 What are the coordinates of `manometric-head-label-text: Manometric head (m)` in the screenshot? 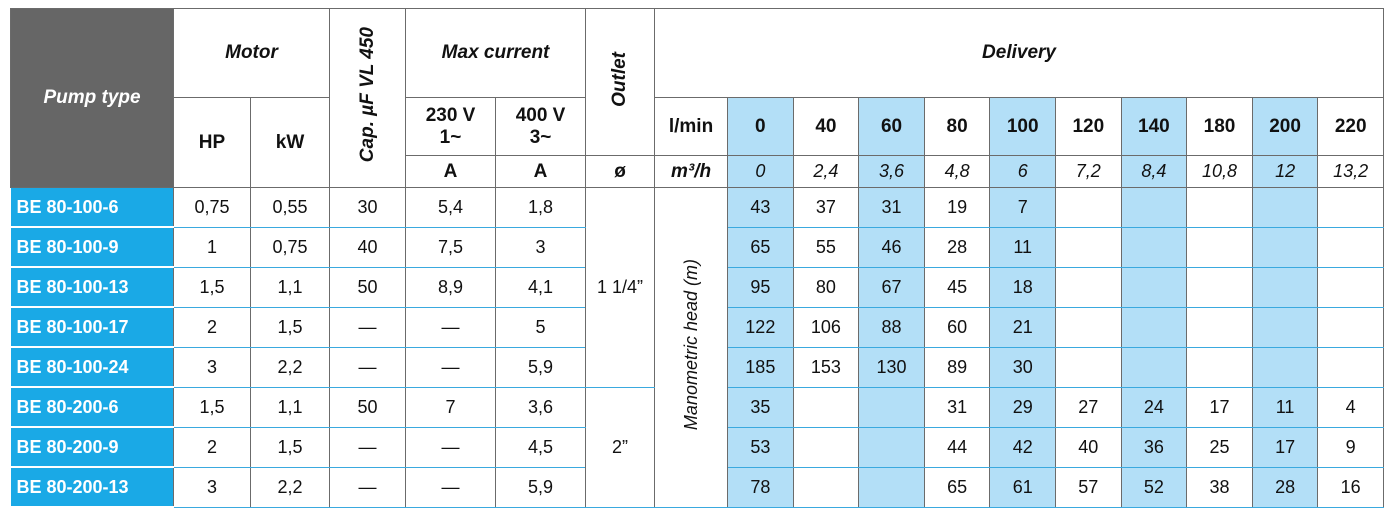 It's located at (690, 345).